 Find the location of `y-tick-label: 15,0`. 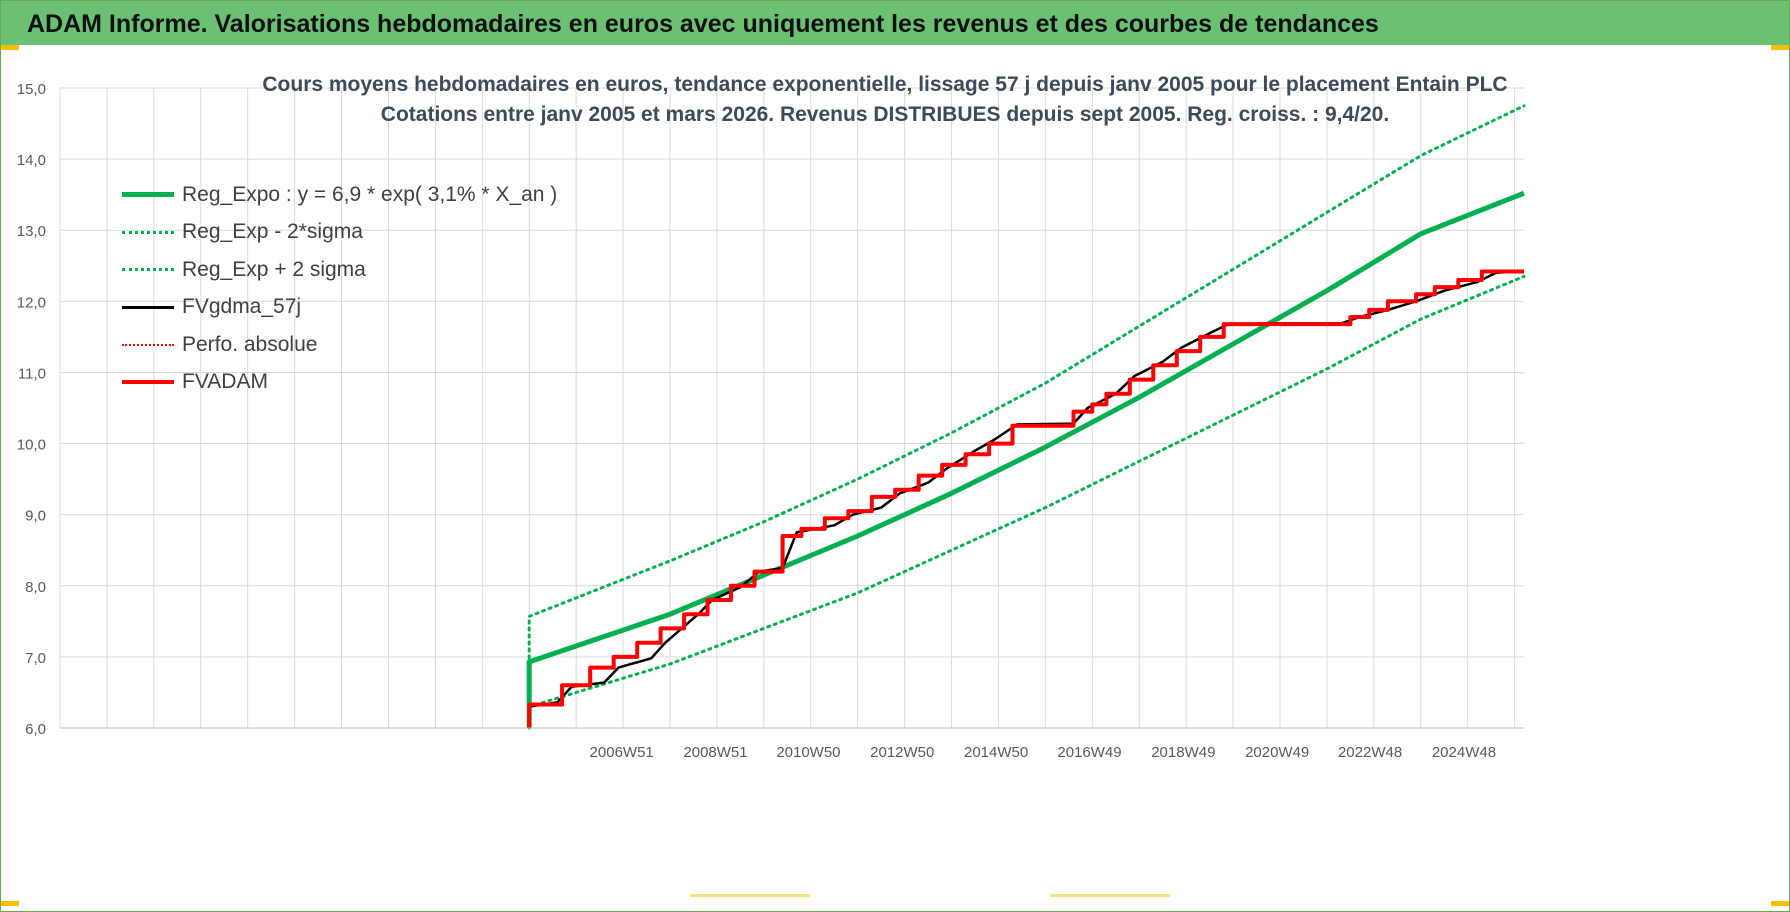

y-tick-label: 15,0 is located at coordinates (31, 89).